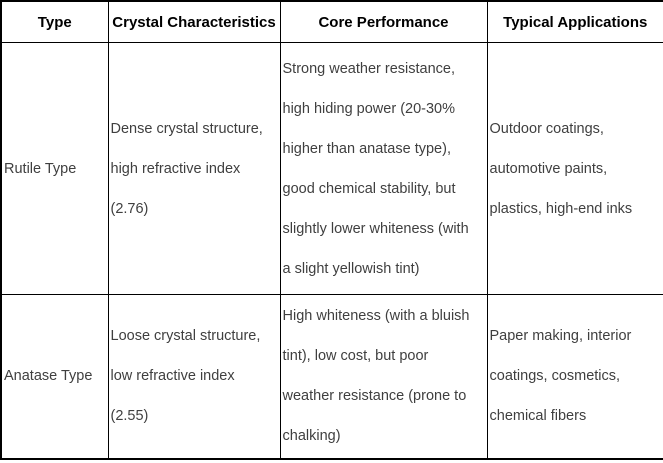  Describe the element at coordinates (311, 436) in the screenshot. I see `cell-line: chalking)` at that location.